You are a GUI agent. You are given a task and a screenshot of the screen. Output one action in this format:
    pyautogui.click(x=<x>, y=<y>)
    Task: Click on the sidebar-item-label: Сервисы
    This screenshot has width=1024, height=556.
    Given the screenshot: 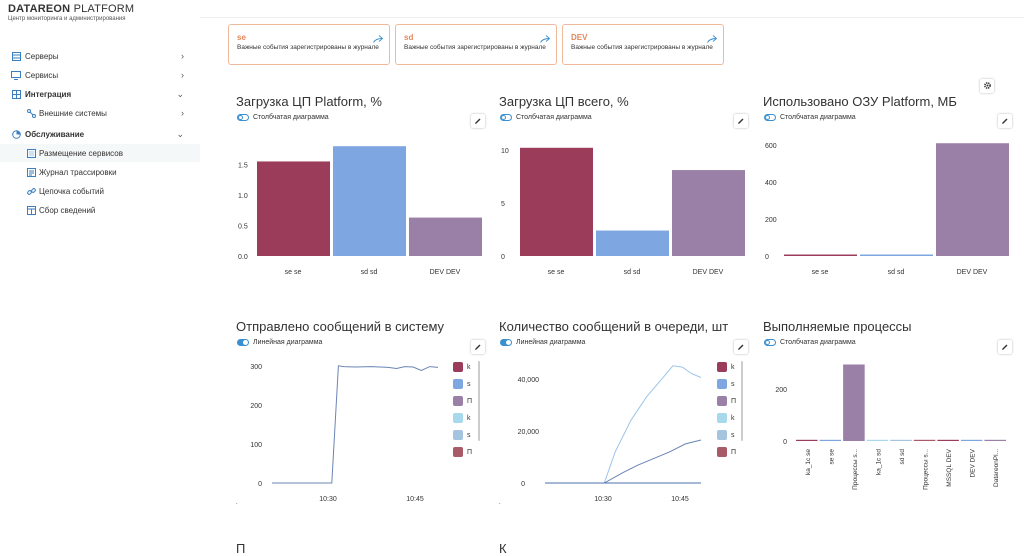 What is the action you would take?
    pyautogui.click(x=42, y=75)
    